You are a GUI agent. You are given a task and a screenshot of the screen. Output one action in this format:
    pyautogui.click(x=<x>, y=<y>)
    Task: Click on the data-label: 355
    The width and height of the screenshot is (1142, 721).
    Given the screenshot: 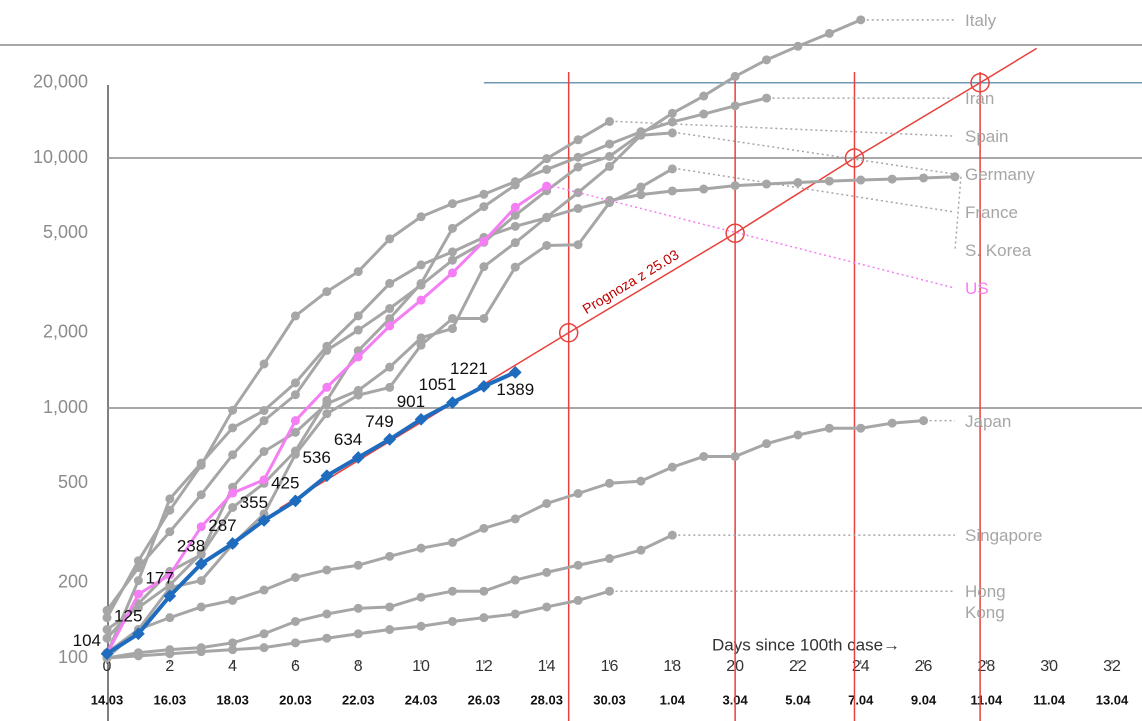 What is the action you would take?
    pyautogui.click(x=254, y=502)
    